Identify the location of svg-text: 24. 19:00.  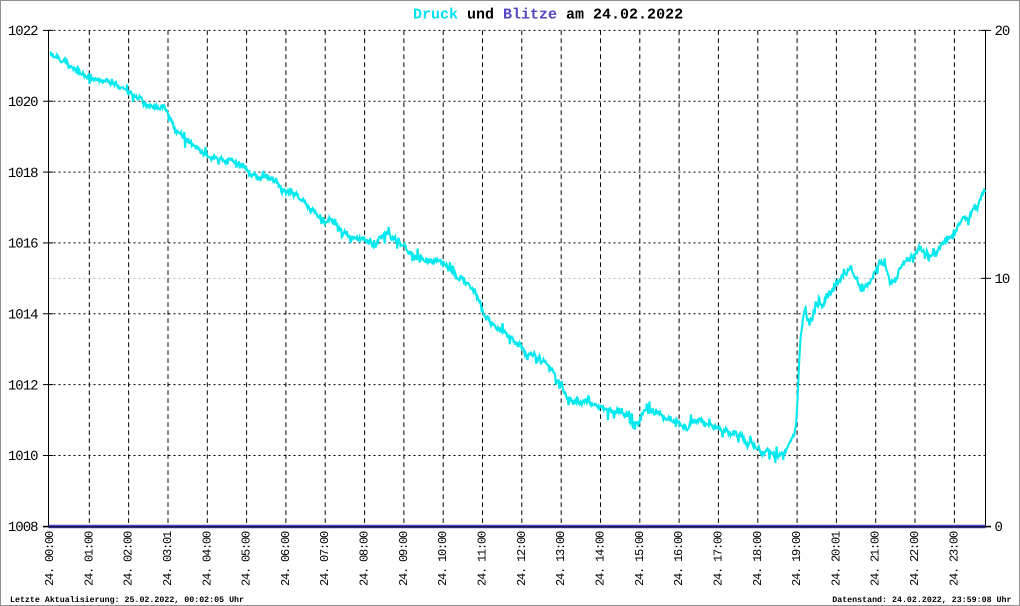
(797, 558).